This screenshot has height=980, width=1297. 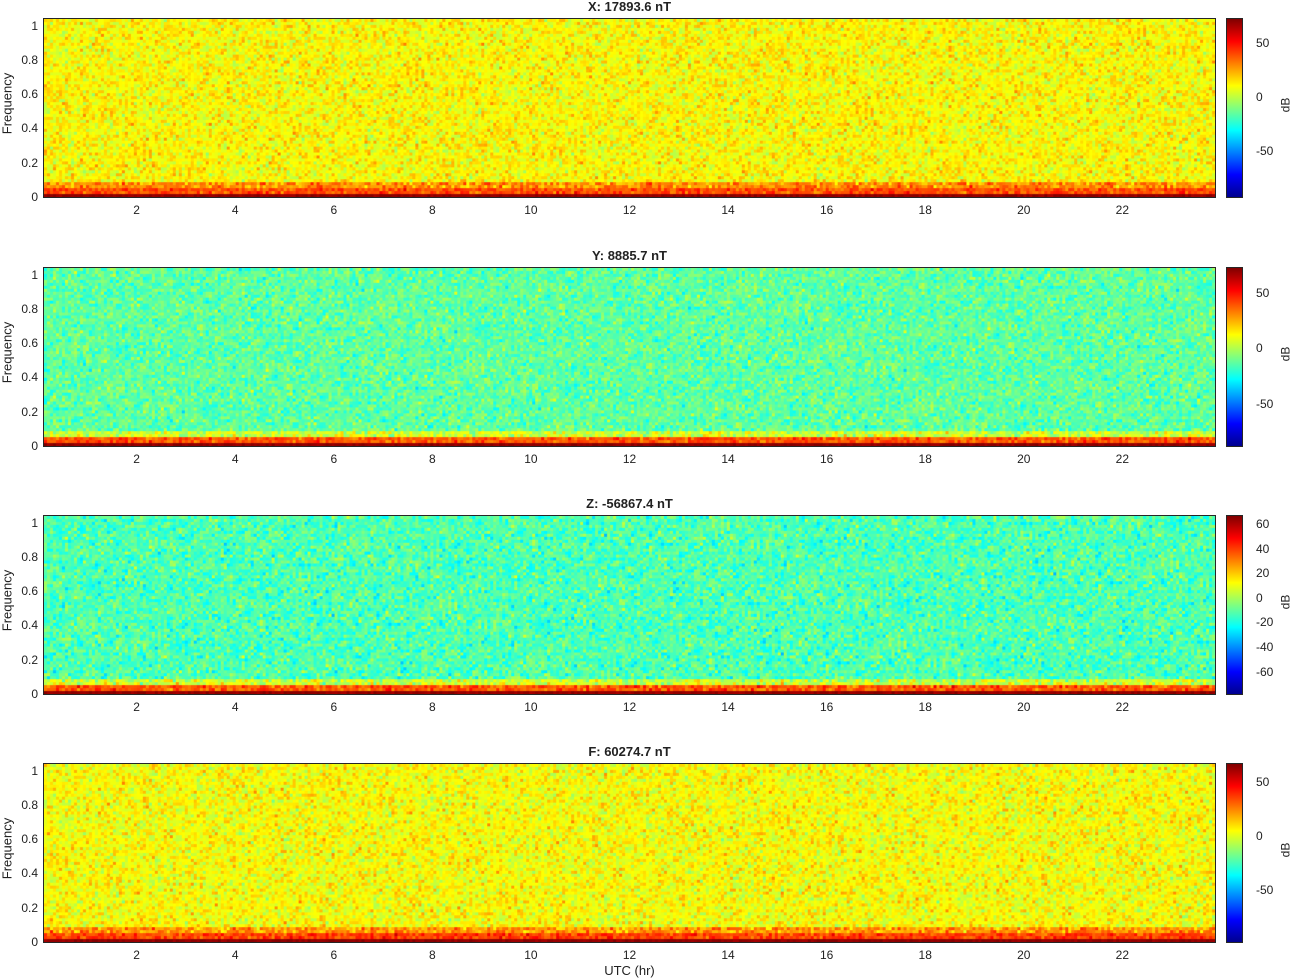 I want to click on colorbar-tick-label: 40, so click(x=1263, y=548).